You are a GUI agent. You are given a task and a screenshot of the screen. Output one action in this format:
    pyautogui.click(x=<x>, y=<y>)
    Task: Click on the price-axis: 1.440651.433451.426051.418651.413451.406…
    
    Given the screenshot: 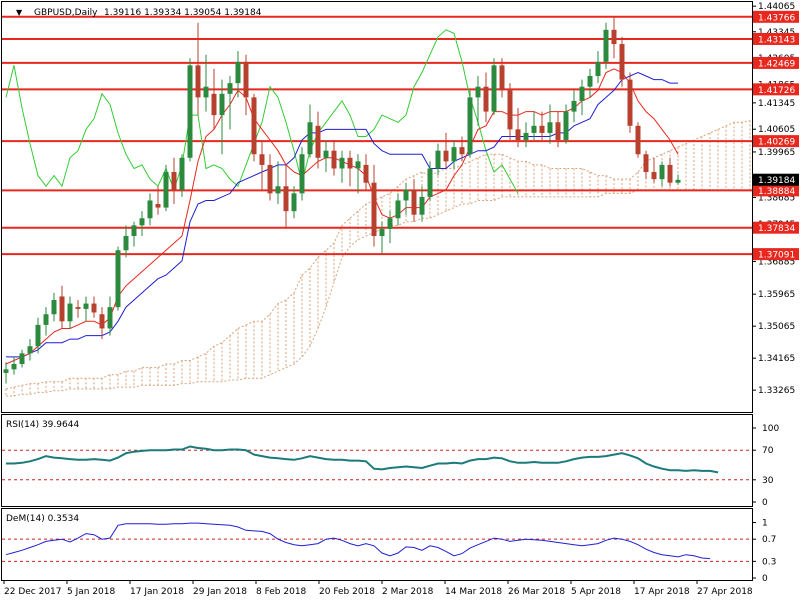 What is the action you would take?
    pyautogui.click(x=775, y=199)
    